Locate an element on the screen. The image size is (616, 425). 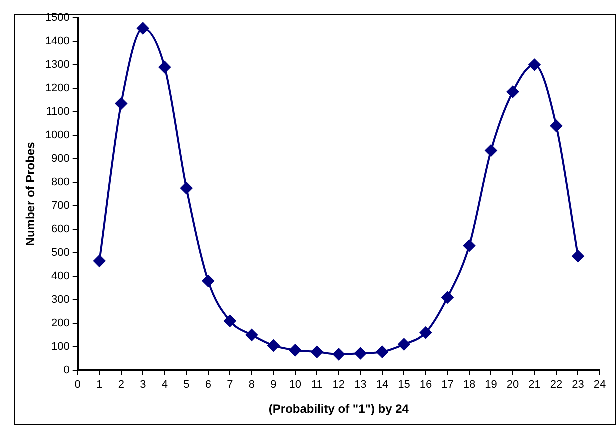
x-tick-label: 11 is located at coordinates (317, 385).